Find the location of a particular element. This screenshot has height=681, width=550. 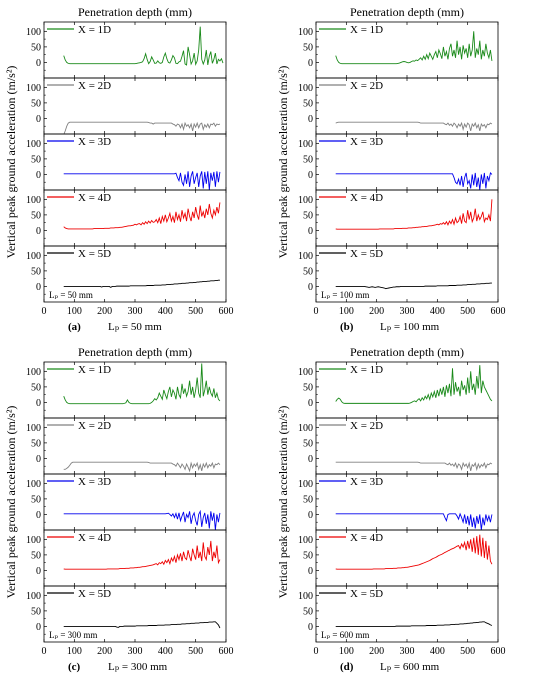

panel-label: (b) is located at coordinates (347, 327).